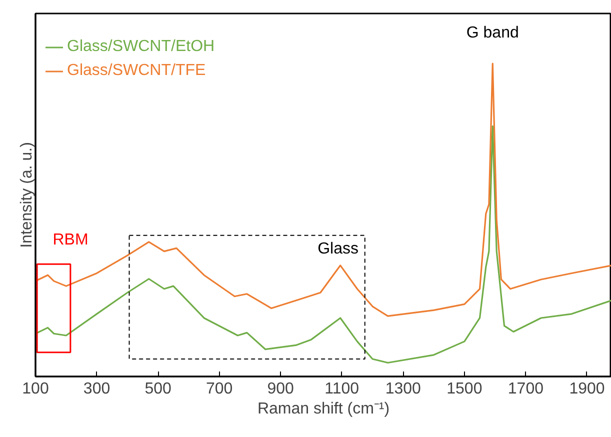 The image size is (611, 437). Describe the element at coordinates (96, 389) in the screenshot. I see `x-tick-label: 300` at that location.